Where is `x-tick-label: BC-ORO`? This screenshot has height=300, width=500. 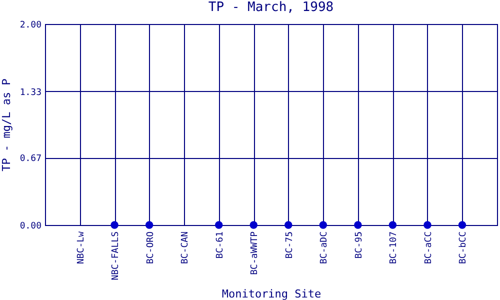
x-tick-label: BC-ORO is located at coordinates (151, 248).